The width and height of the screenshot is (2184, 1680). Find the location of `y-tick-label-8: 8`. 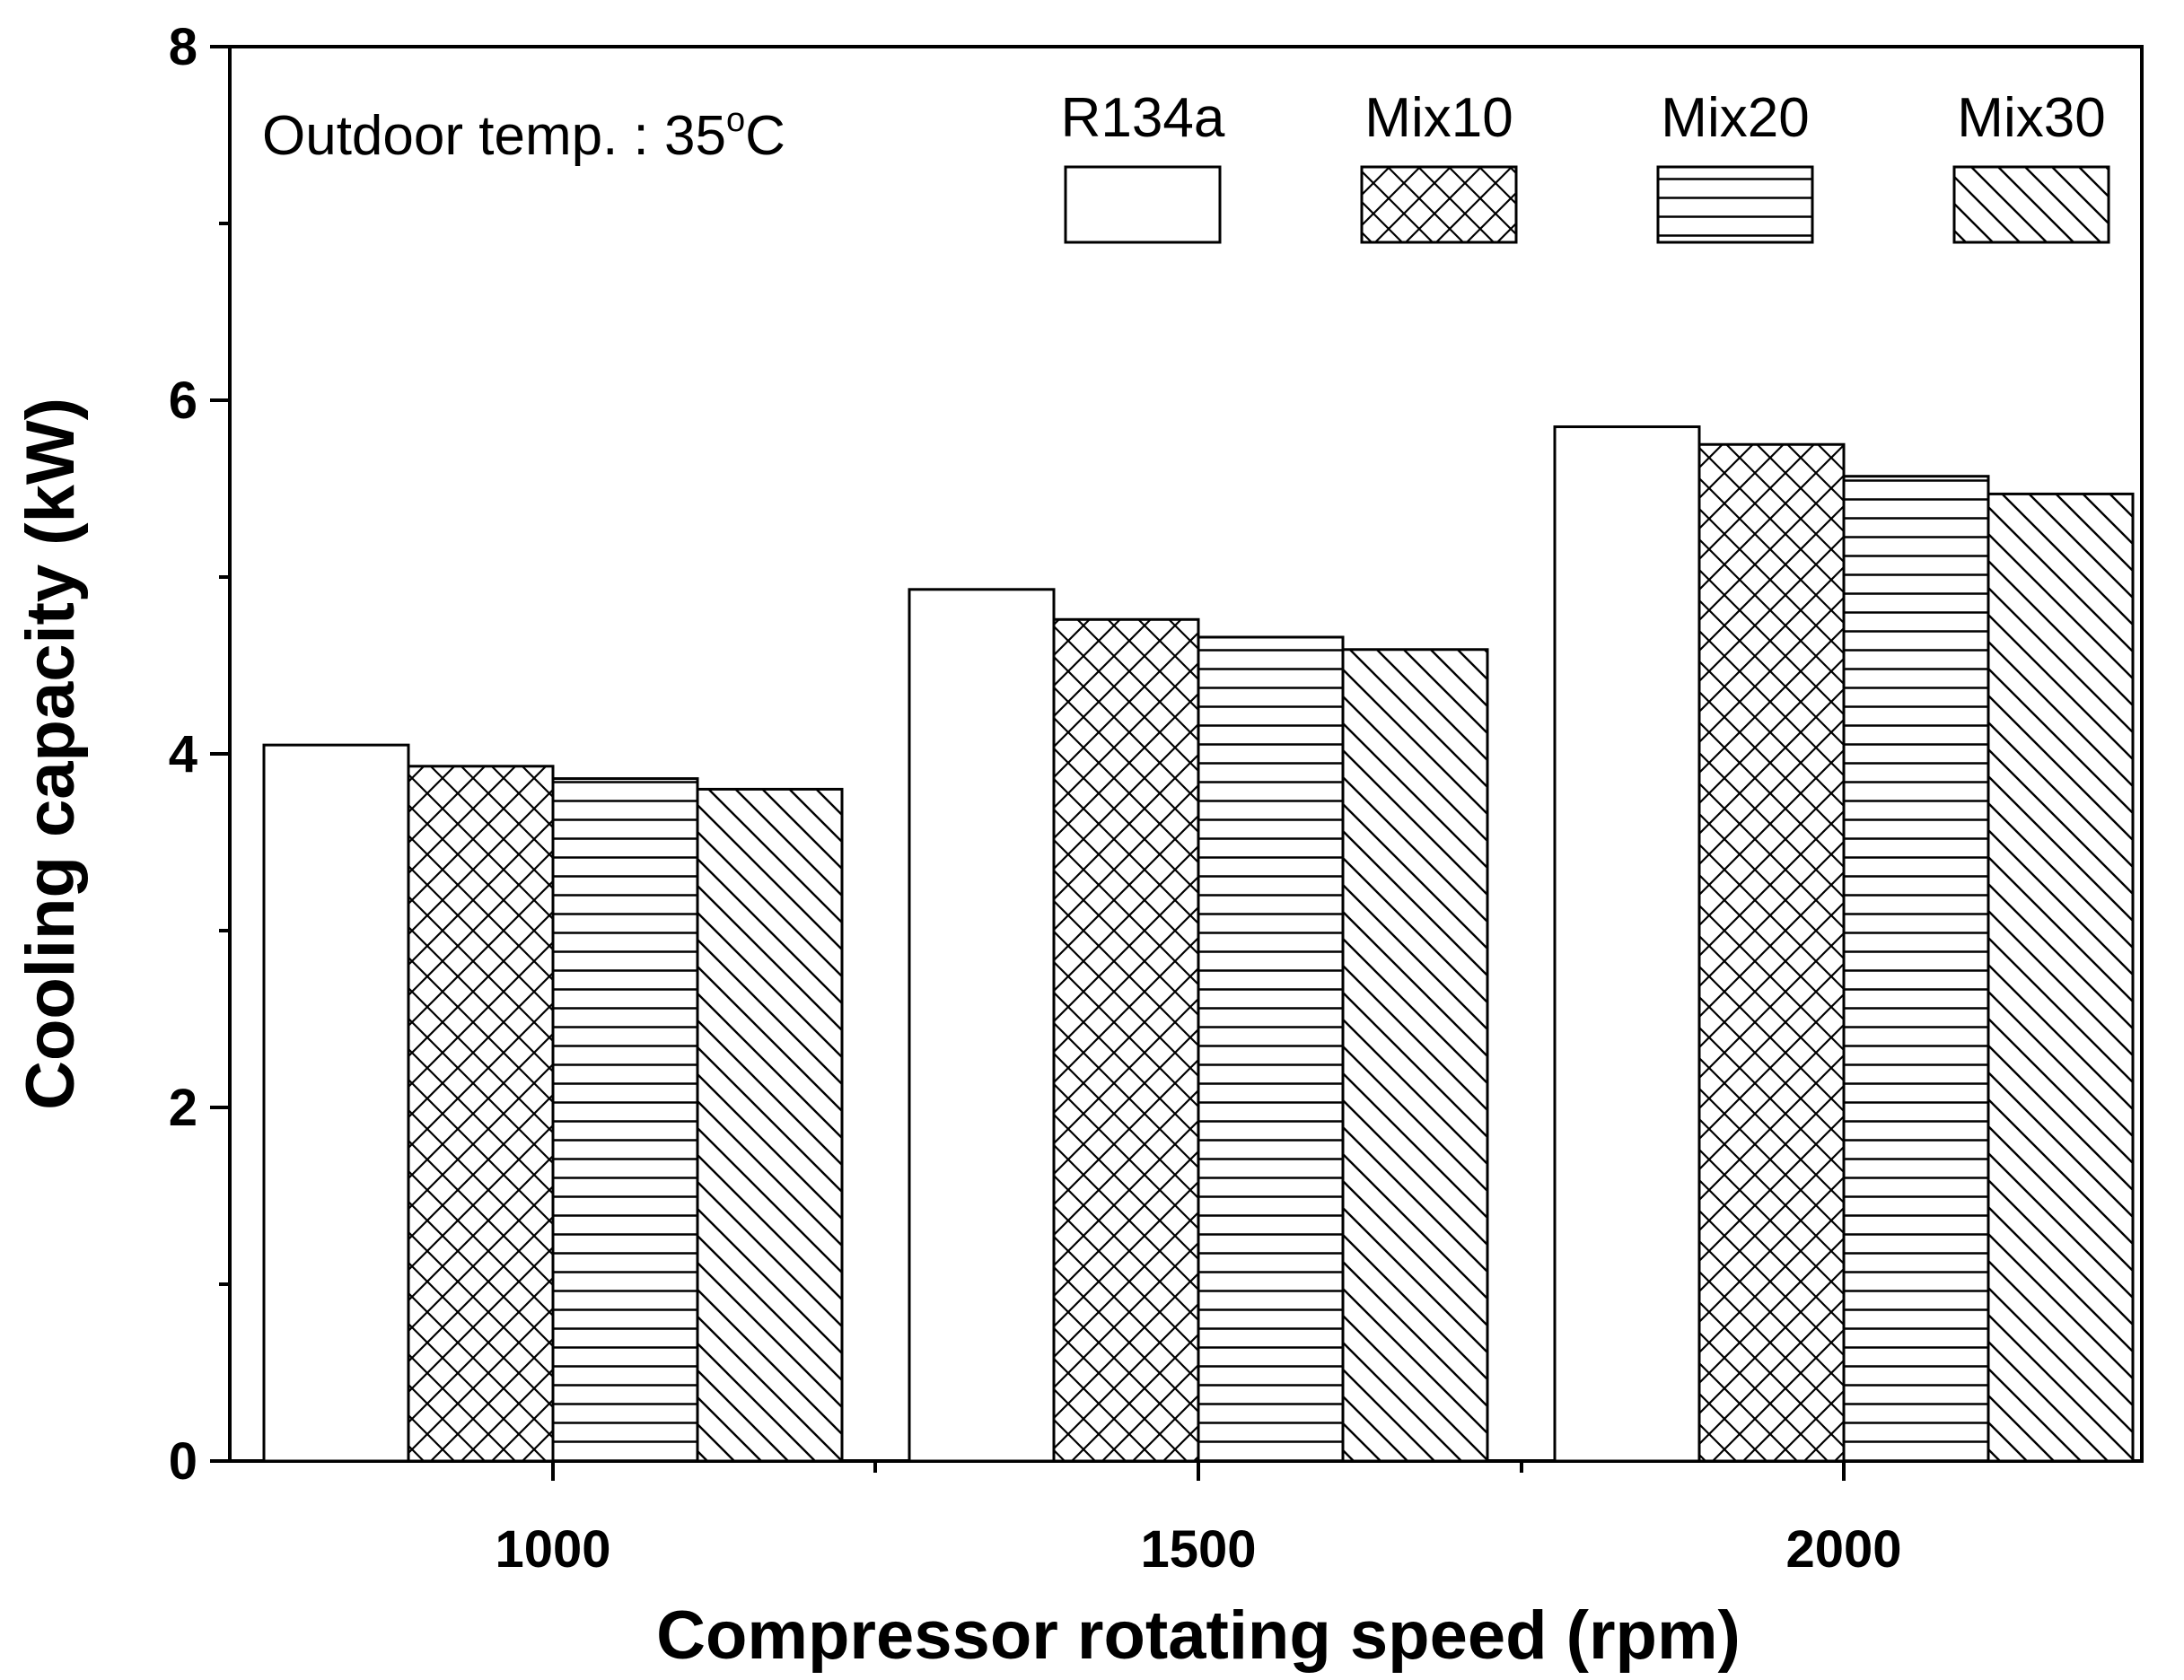

y-tick-label-8: 8 is located at coordinates (183, 47).